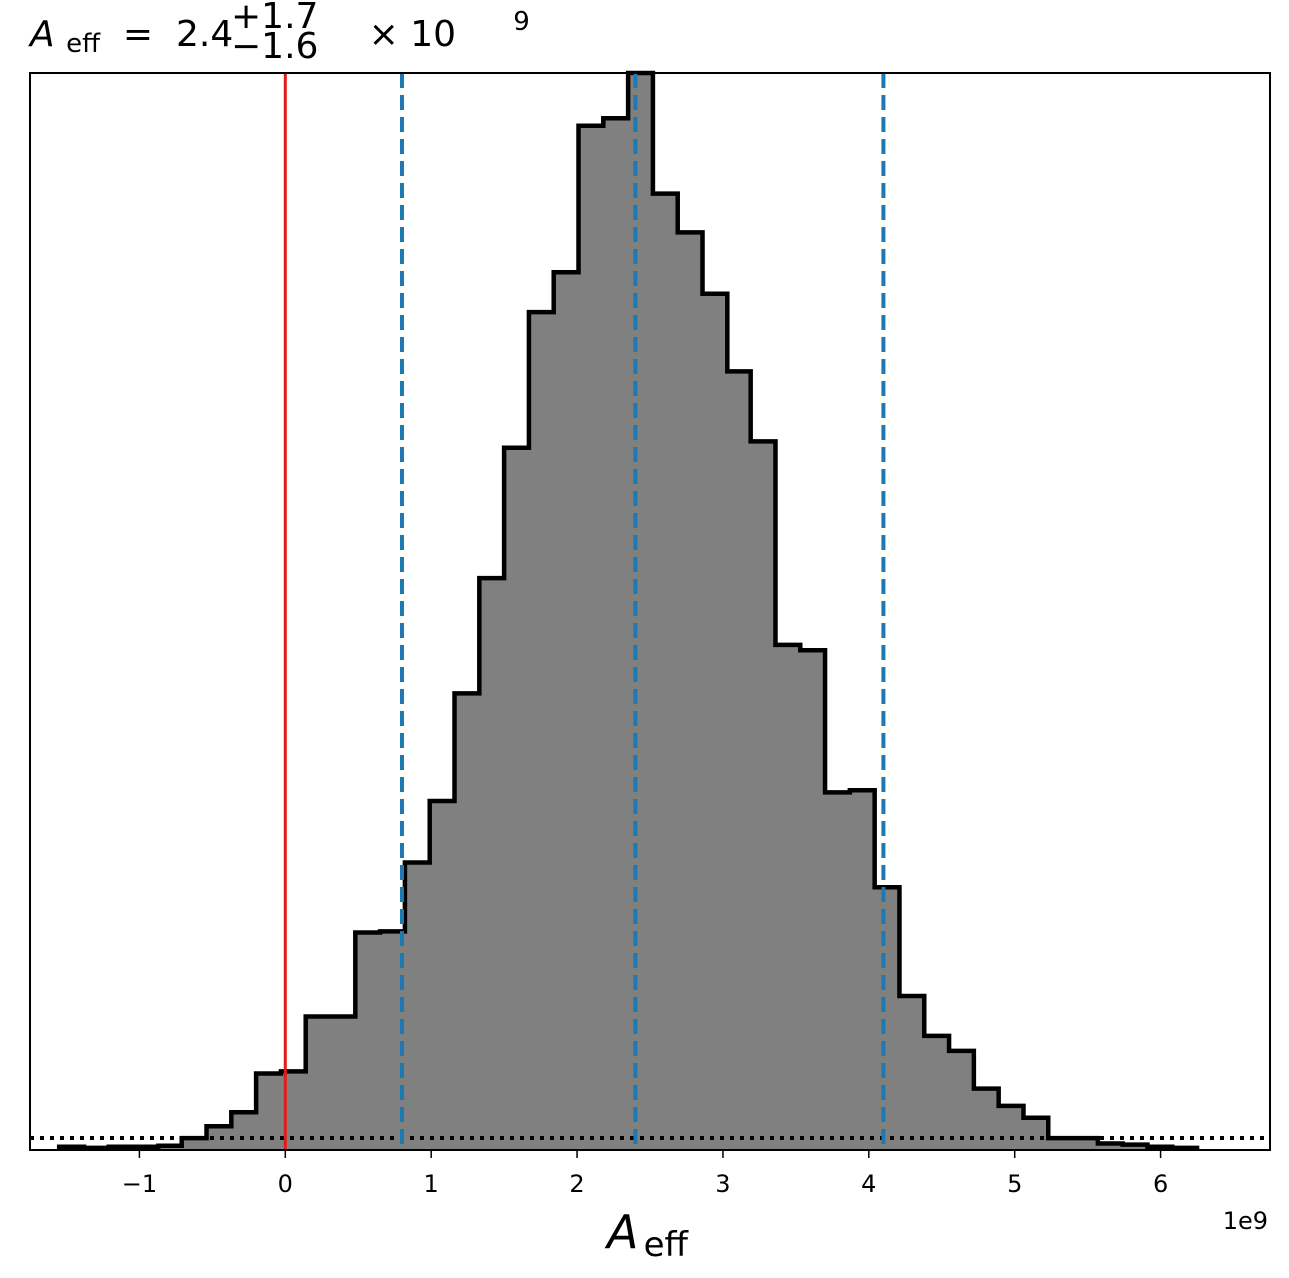 Image resolution: width=1289 pixels, height=1278 pixels. What do you see at coordinates (274, 18) in the screenshot?
I see `title-upper-error: +1.7` at bounding box center [274, 18].